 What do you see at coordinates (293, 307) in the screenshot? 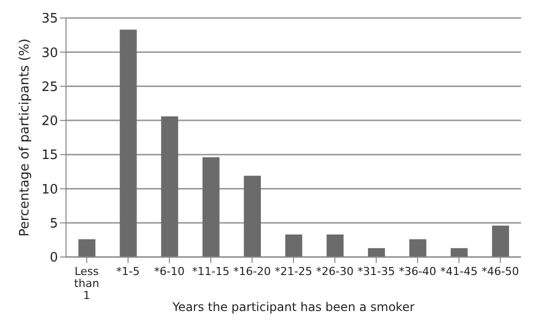
I see `x-axis-title: Years the participant has been a smoker` at bounding box center [293, 307].